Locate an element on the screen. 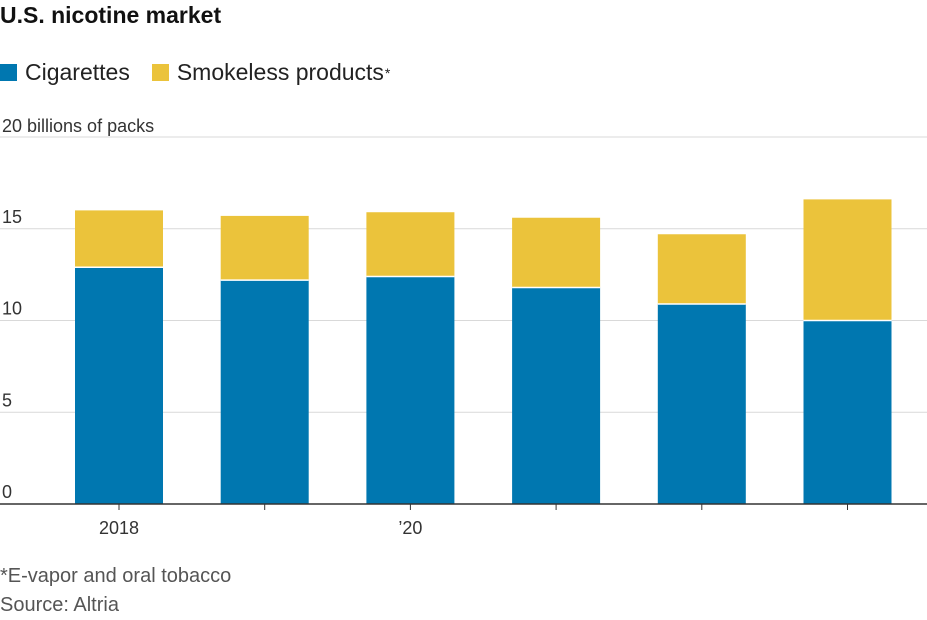 The height and width of the screenshot is (620, 927). chart-title: U.S. nicotine market is located at coordinates (111, 15).